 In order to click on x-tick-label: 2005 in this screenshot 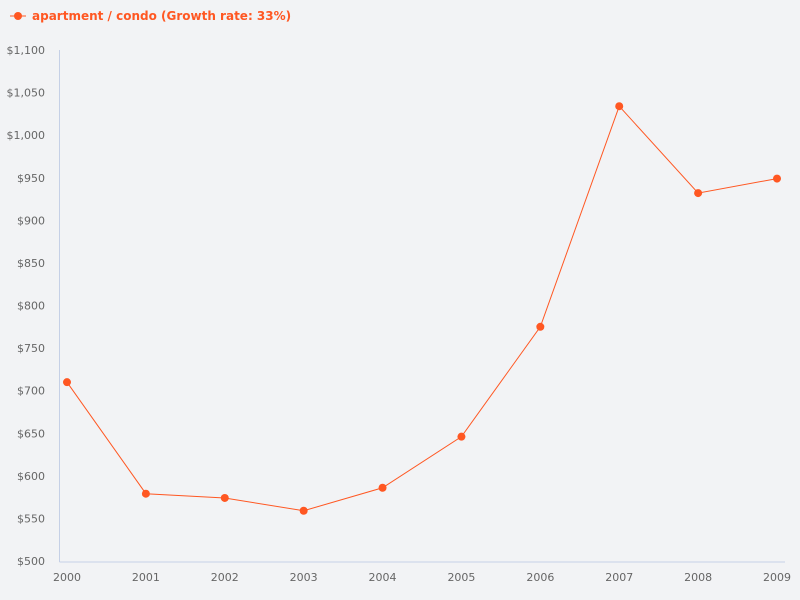, I will do `click(461, 577)`.